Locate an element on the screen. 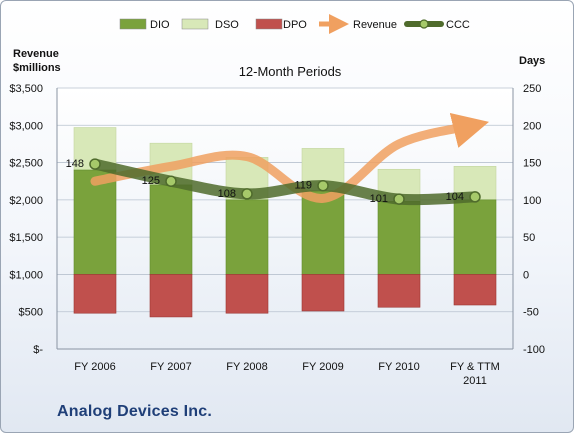 The width and height of the screenshot is (574, 433). right-tick-label: 150 is located at coordinates (532, 164).